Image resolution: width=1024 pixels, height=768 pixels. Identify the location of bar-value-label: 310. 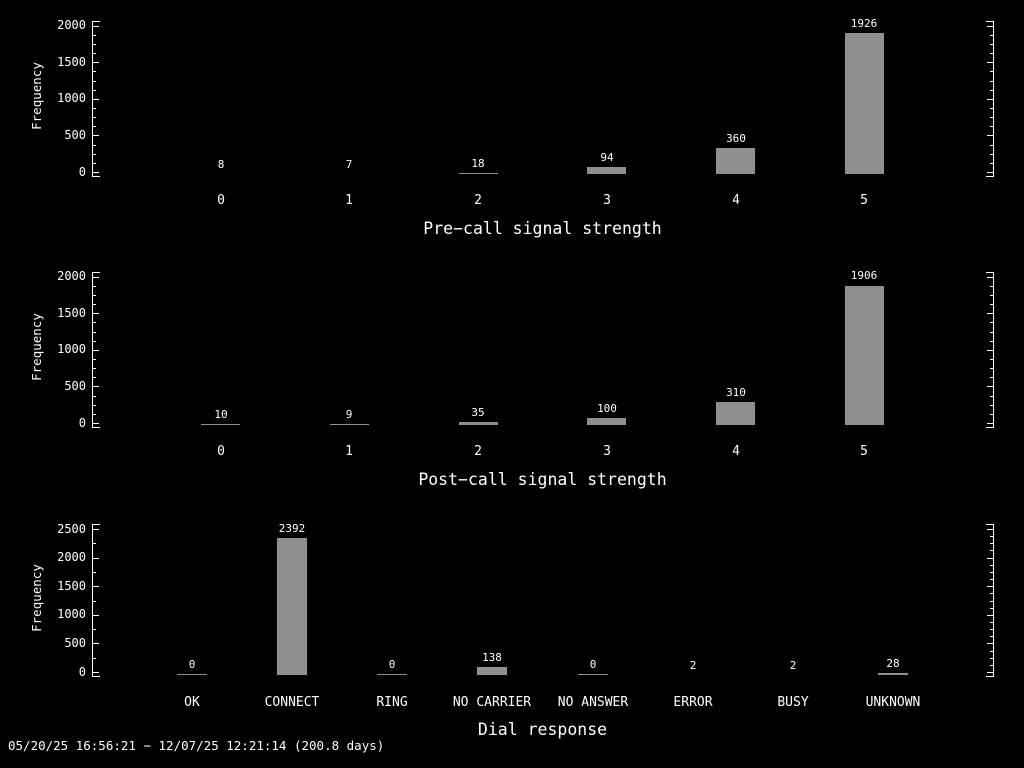
(736, 392).